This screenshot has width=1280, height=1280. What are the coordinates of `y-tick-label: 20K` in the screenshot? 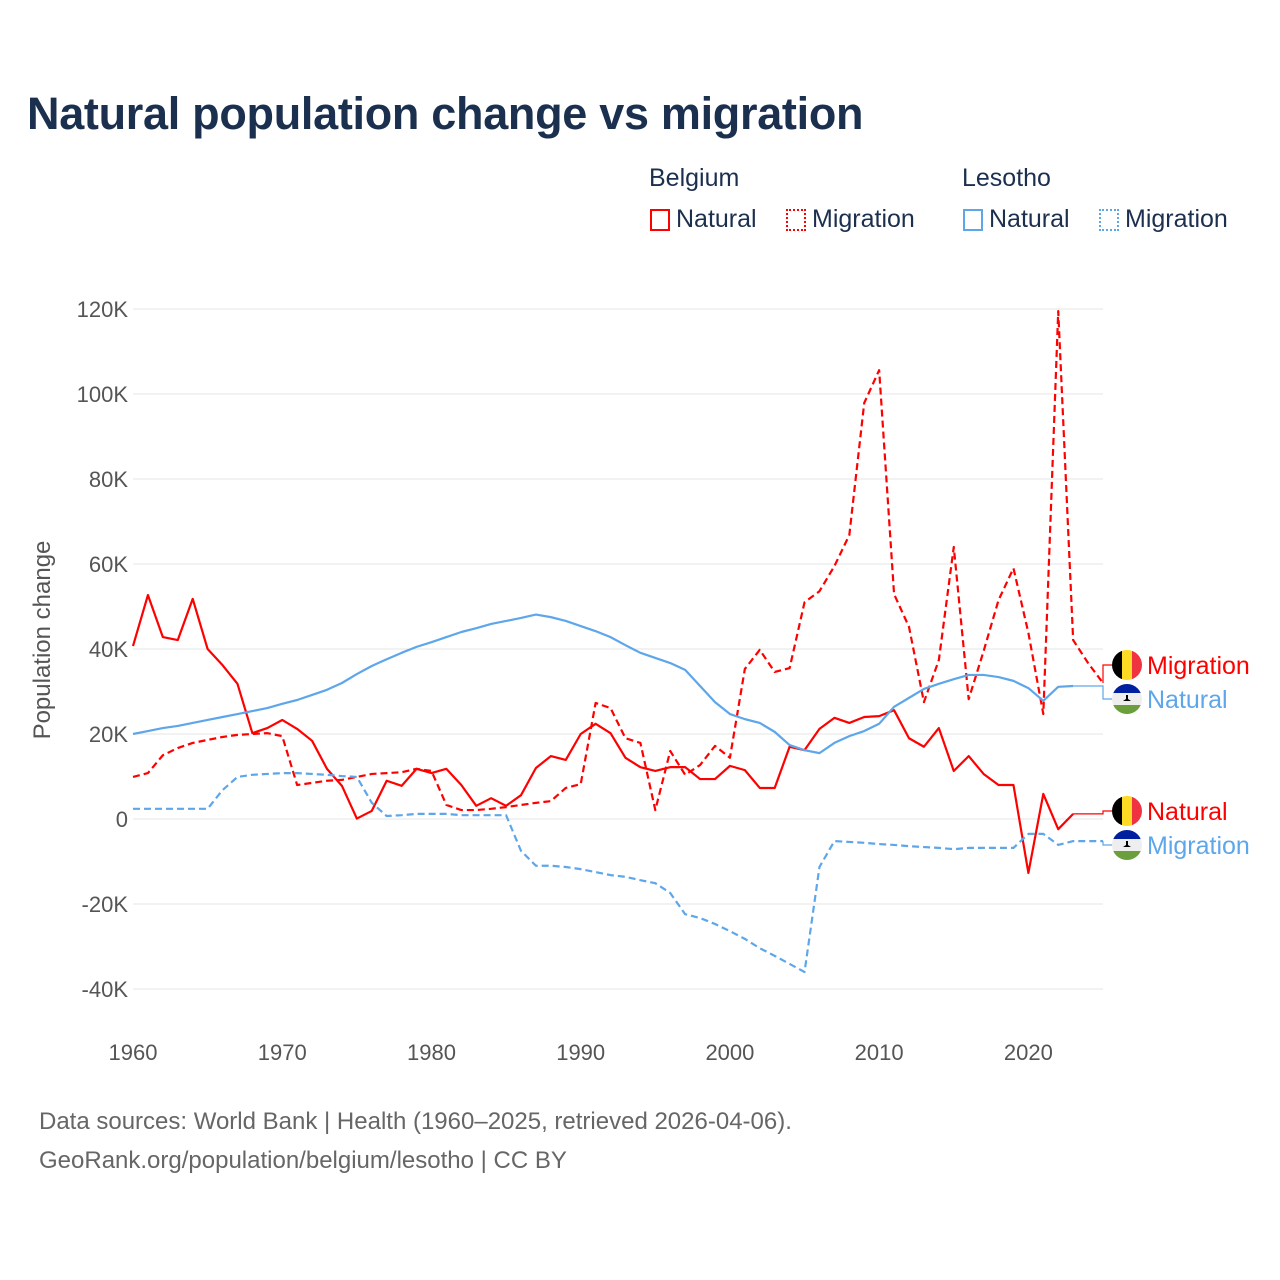 It's located at (108, 734).